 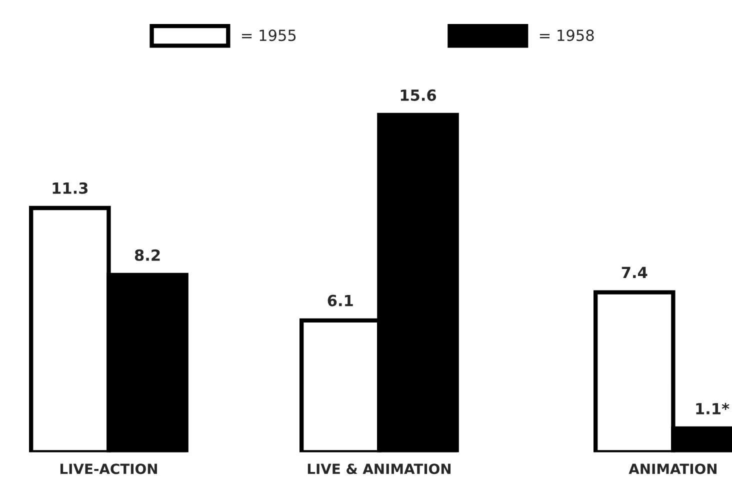 What do you see at coordinates (147, 255) in the screenshot?
I see `data-label: 8.2` at bounding box center [147, 255].